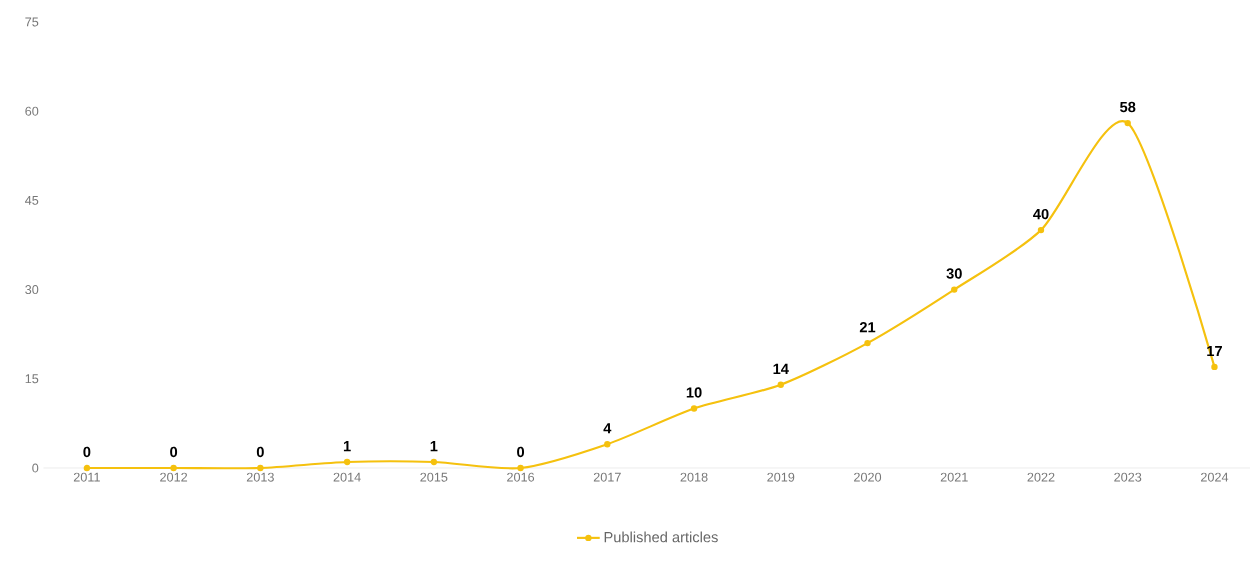  Describe the element at coordinates (1215, 477) in the screenshot. I see `x-tick-label: 2024` at that location.